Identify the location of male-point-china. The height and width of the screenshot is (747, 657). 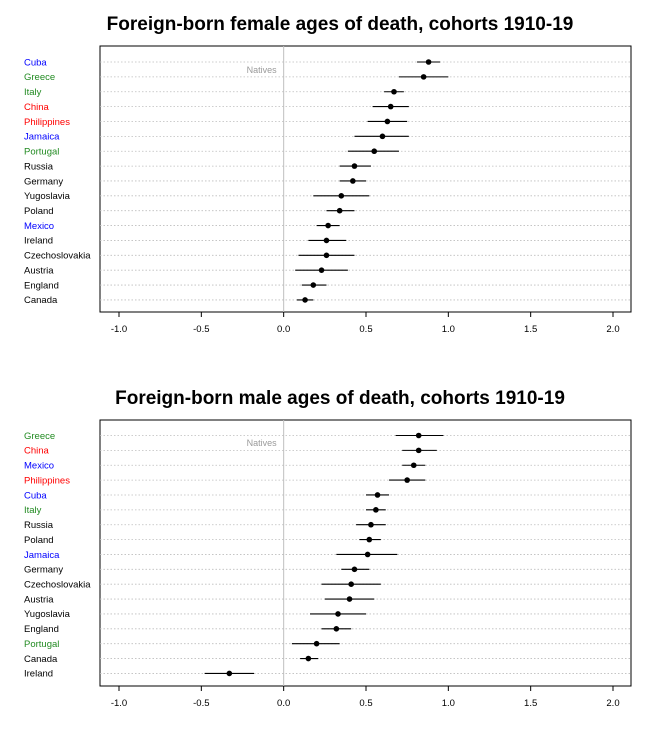
(418, 450).